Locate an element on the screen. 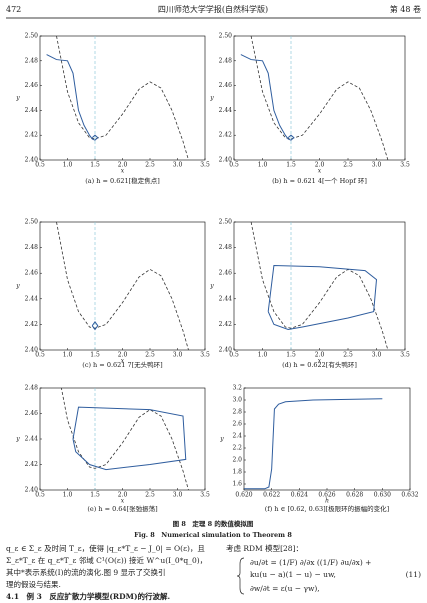 This screenshot has height=603, width=427. panel-caption: (a) h = 0.621[稳定焦点] is located at coordinates (122, 180).